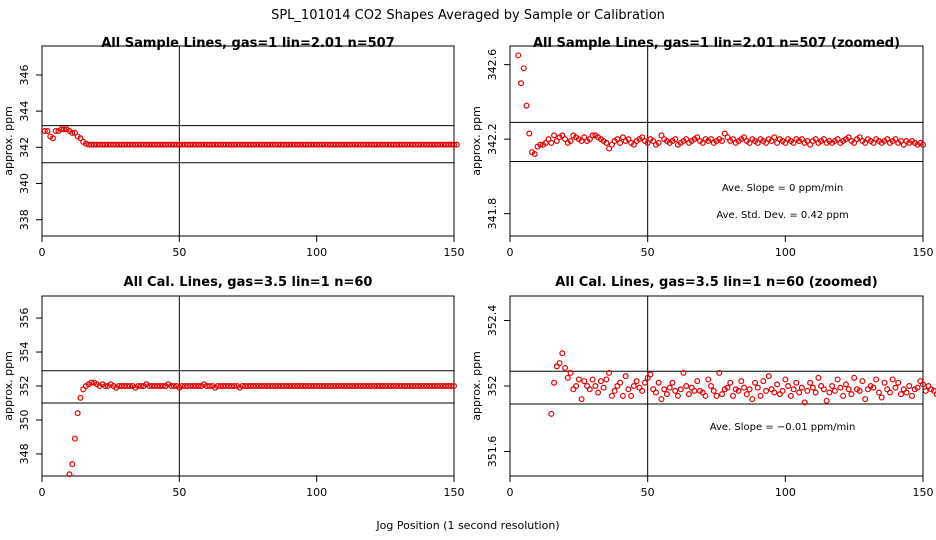 The image size is (936, 540). What do you see at coordinates (492, 139) in the screenshot?
I see `y-tick-label: 342.2` at bounding box center [492, 139].